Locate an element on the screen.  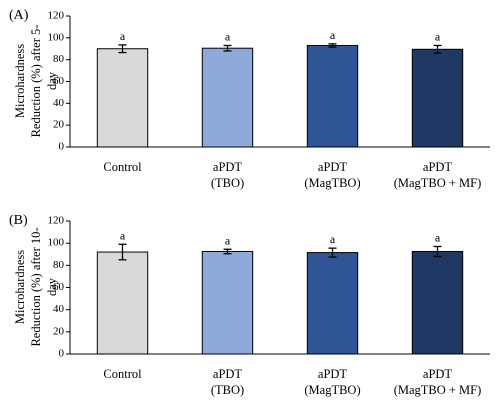
panel-label: (B) is located at coordinates (18, 220).